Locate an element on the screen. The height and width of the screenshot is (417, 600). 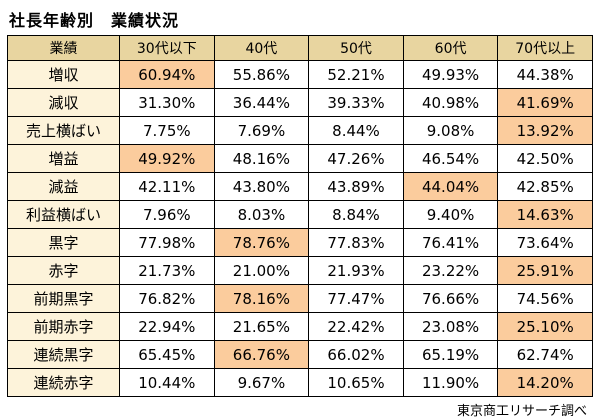
table-row: 増益 49.92% 48.16% 47.26% 46.54% 42.50% is located at coordinates (300, 158).